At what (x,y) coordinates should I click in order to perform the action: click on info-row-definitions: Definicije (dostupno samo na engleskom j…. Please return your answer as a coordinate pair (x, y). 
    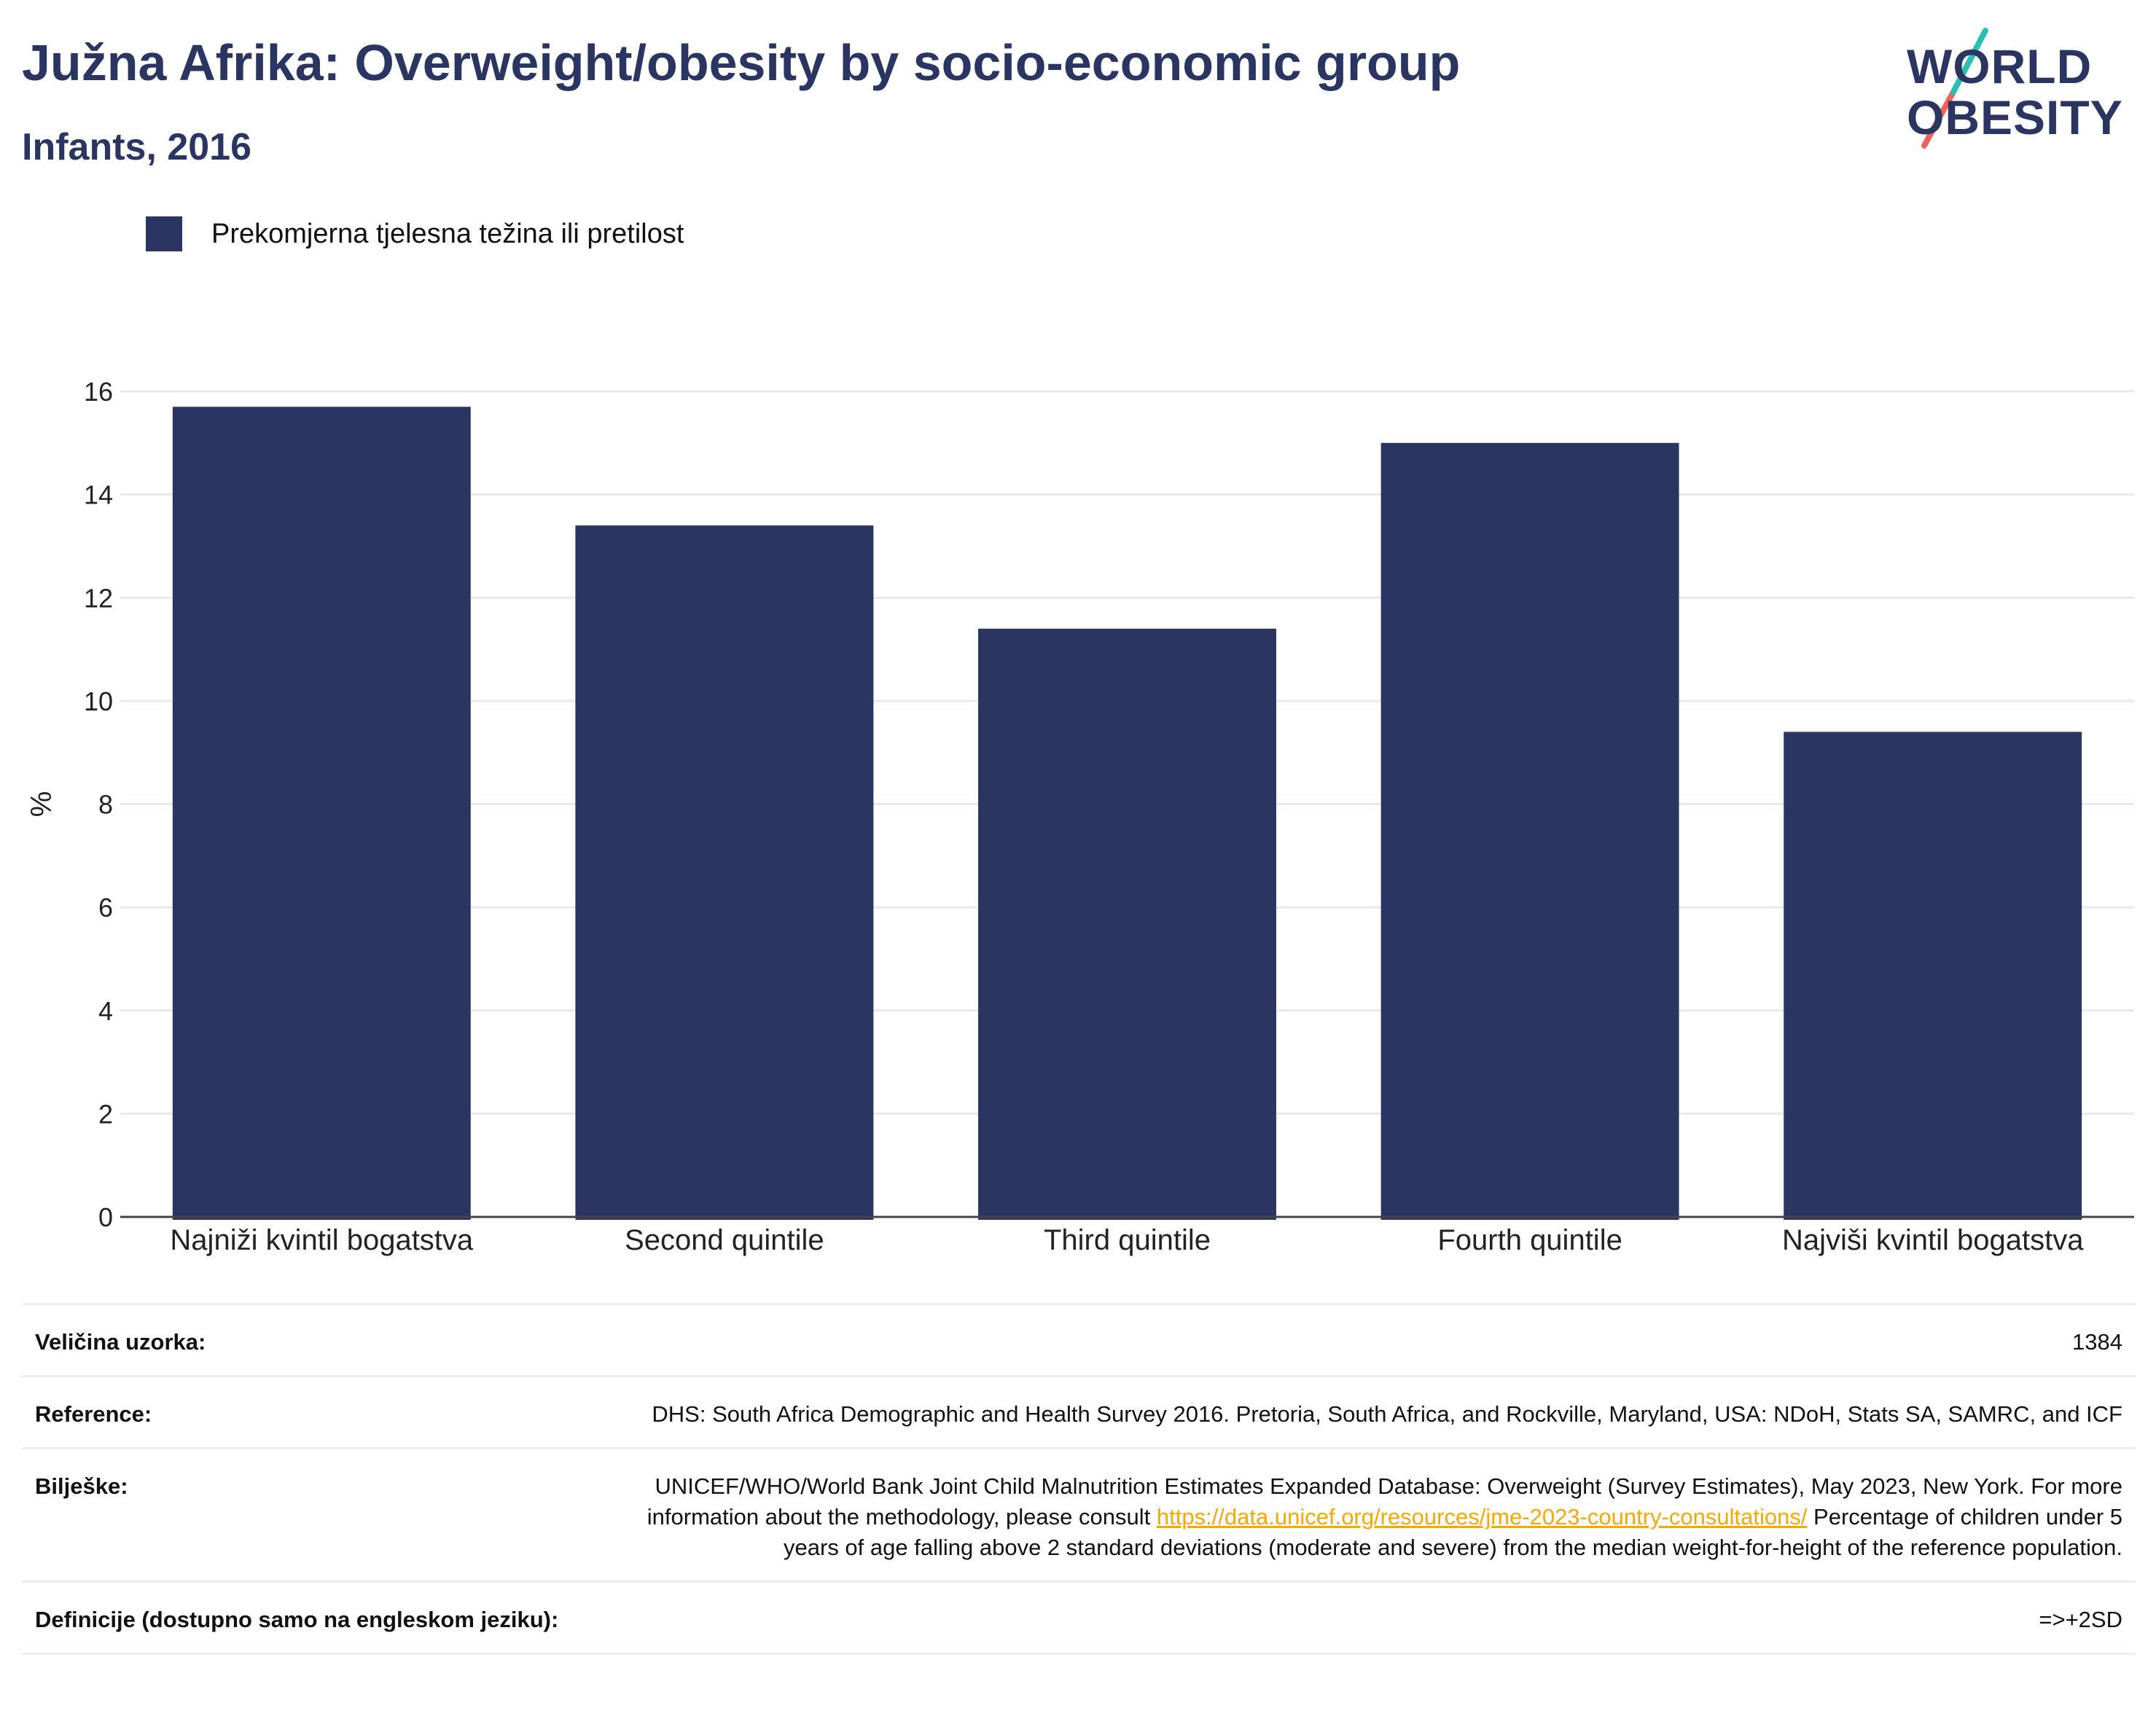
    Looking at the image, I should click on (1079, 1618).